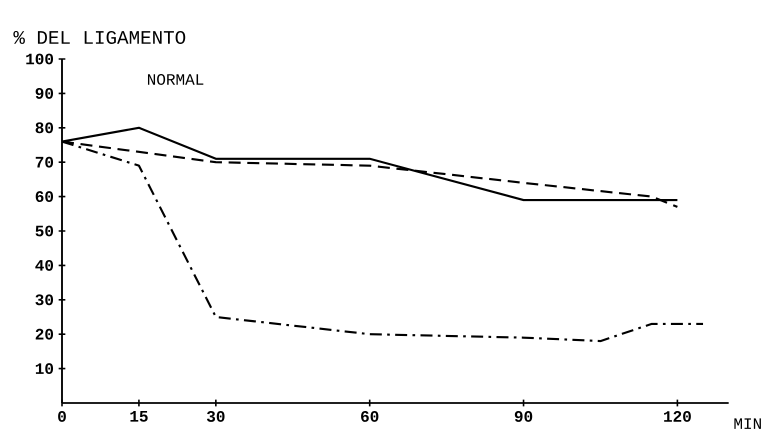  Describe the element at coordinates (45, 334) in the screenshot. I see `y-tick-label: 20` at that location.